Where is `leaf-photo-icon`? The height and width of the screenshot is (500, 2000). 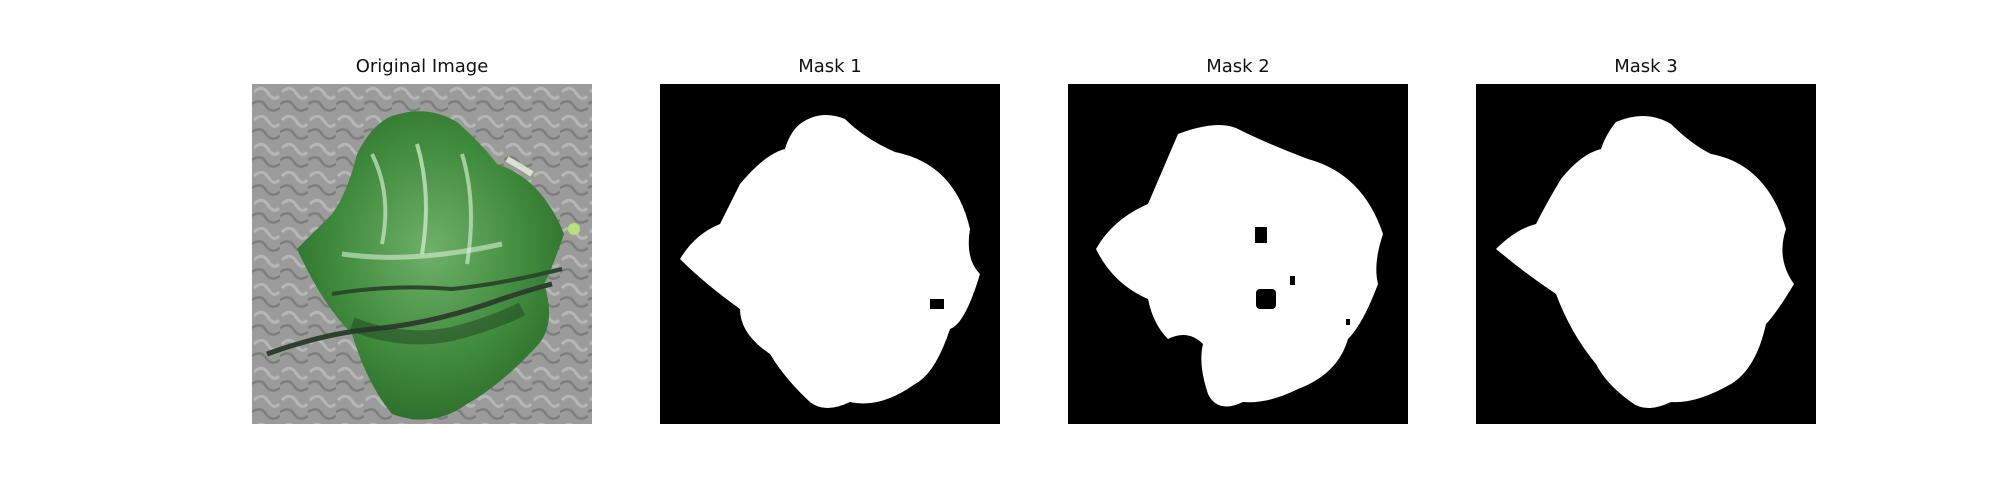
leaf-photo-icon is located at coordinates (422, 254).